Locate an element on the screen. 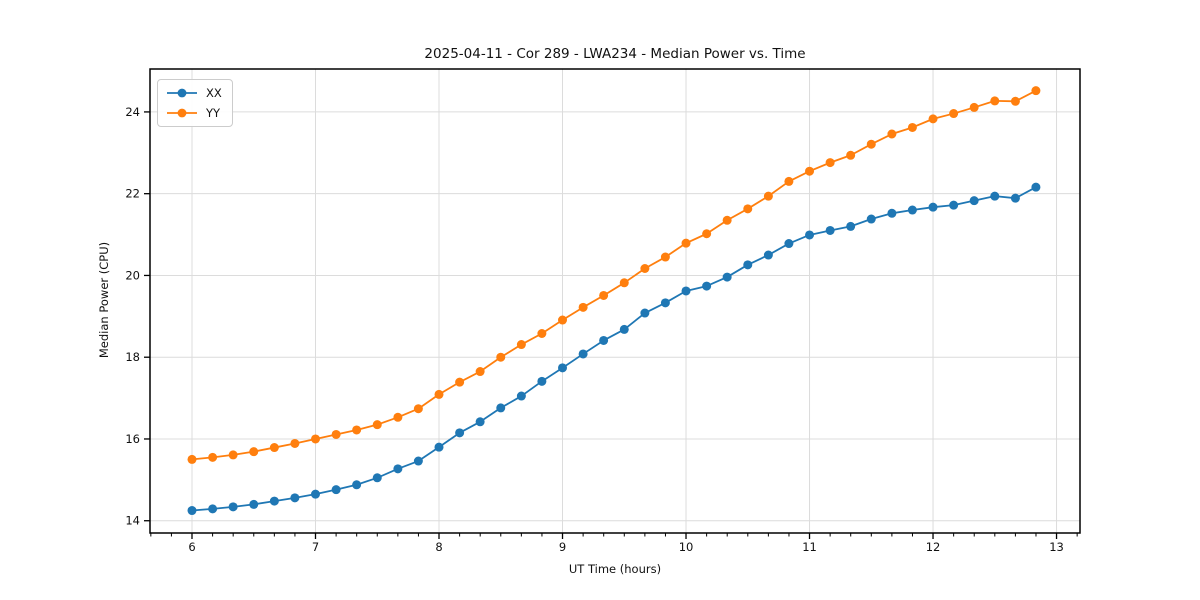 This screenshot has height=600, width=1200. x-axis-label: UT Time (hours) is located at coordinates (615, 569).